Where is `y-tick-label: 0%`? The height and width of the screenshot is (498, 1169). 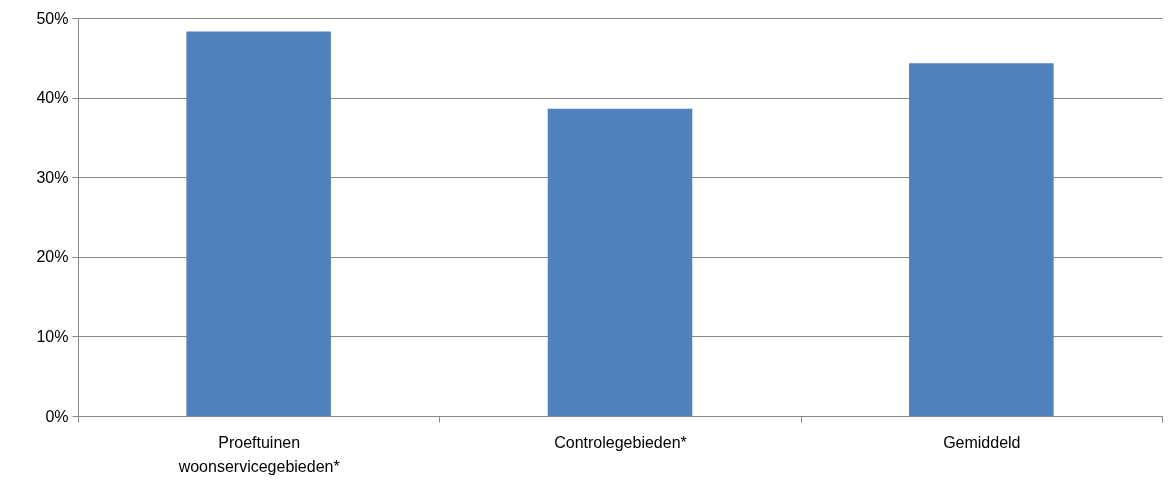 y-tick-label: 0% is located at coordinates (57, 416).